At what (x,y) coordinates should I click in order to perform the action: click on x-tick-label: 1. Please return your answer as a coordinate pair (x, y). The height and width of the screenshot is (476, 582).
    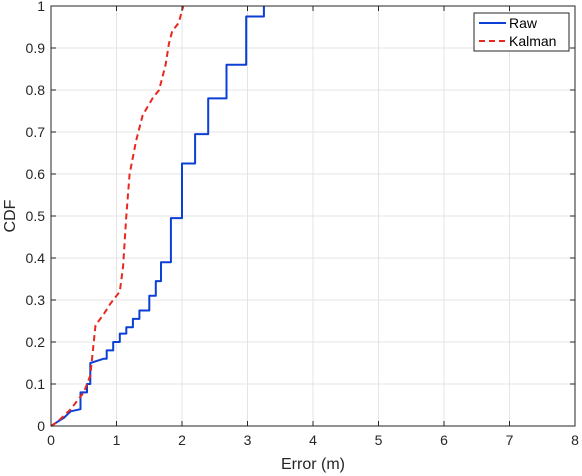
    Looking at the image, I should click on (117, 440).